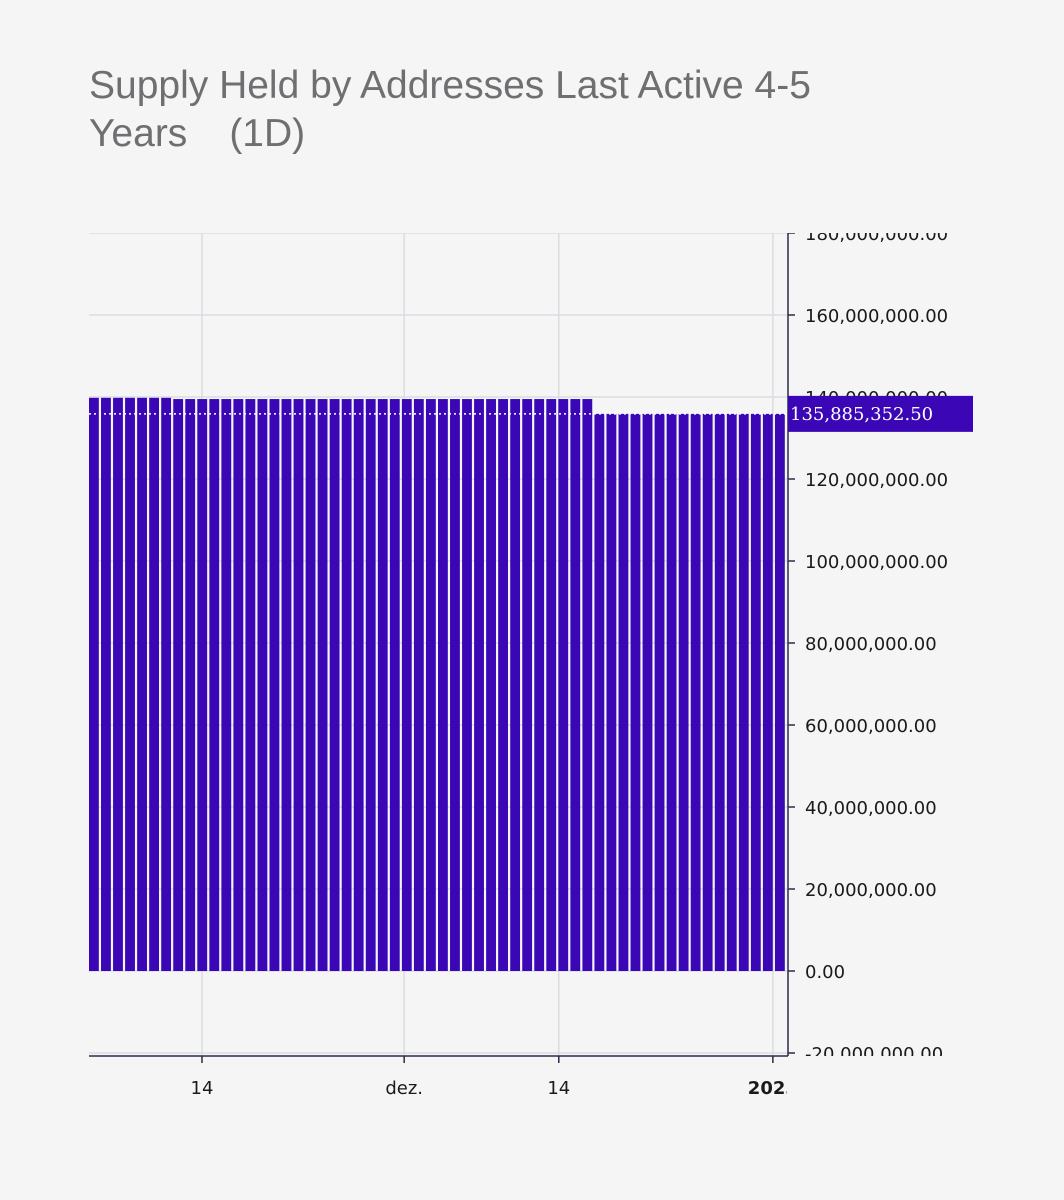 The width and height of the screenshot is (1064, 1200). Describe the element at coordinates (874, 1054) in the screenshot. I see `y-tick-label: -20,000,000.00` at that location.